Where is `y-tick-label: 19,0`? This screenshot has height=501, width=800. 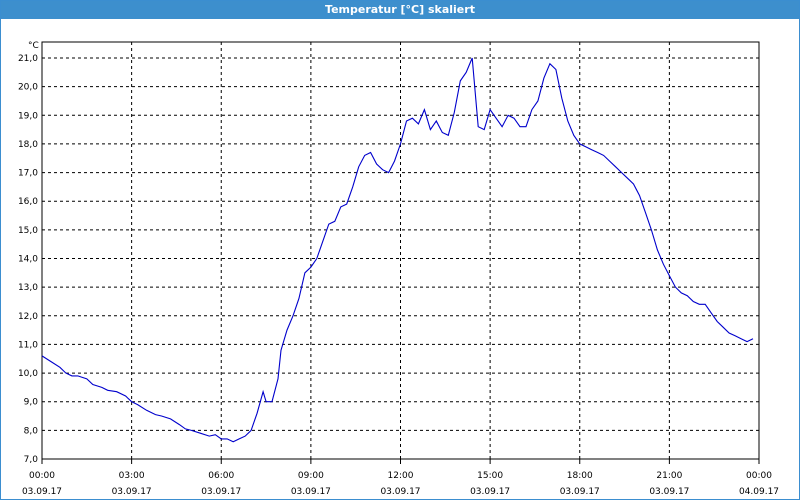 y-tick-label: 19,0 is located at coordinates (28, 116).